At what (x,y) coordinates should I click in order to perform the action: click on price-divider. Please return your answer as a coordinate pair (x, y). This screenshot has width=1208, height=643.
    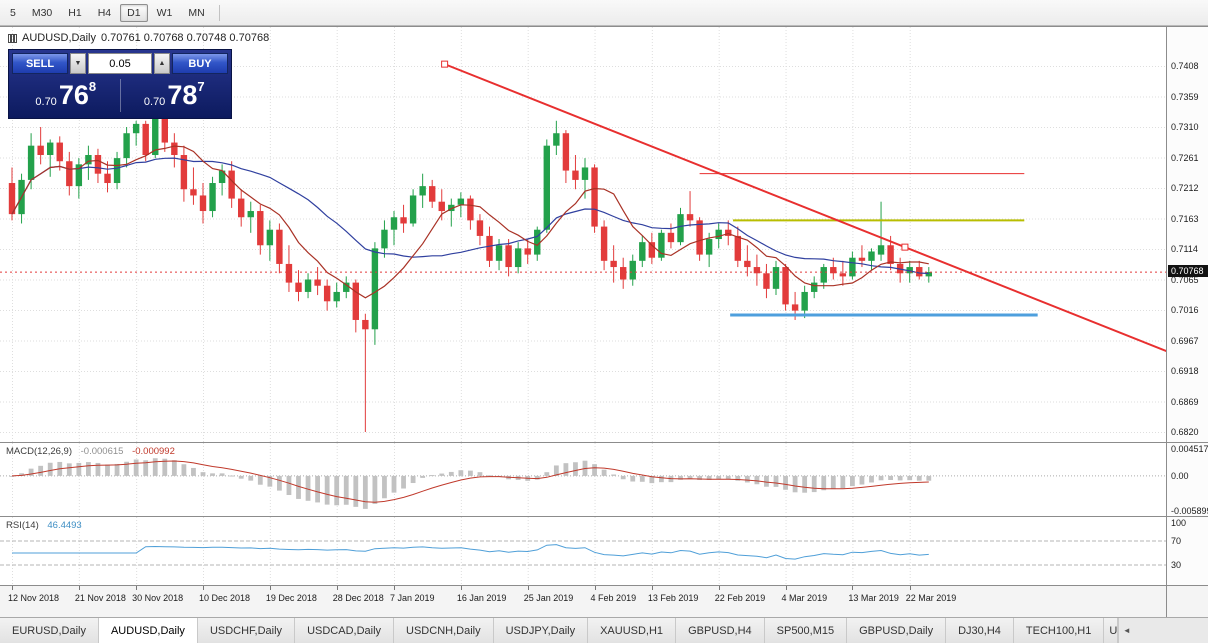
    Looking at the image, I should click on (120, 95).